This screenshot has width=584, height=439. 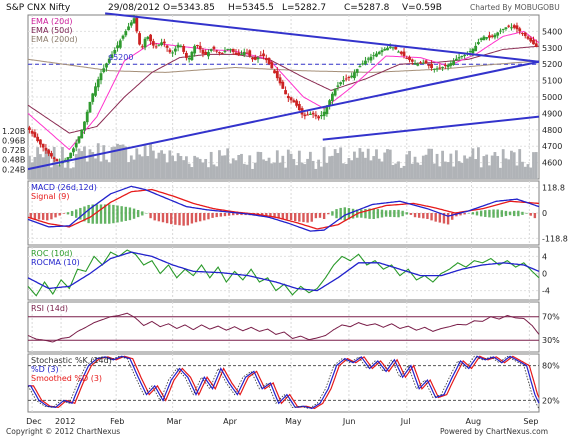 I want to click on trendline, so click(x=322, y=37).